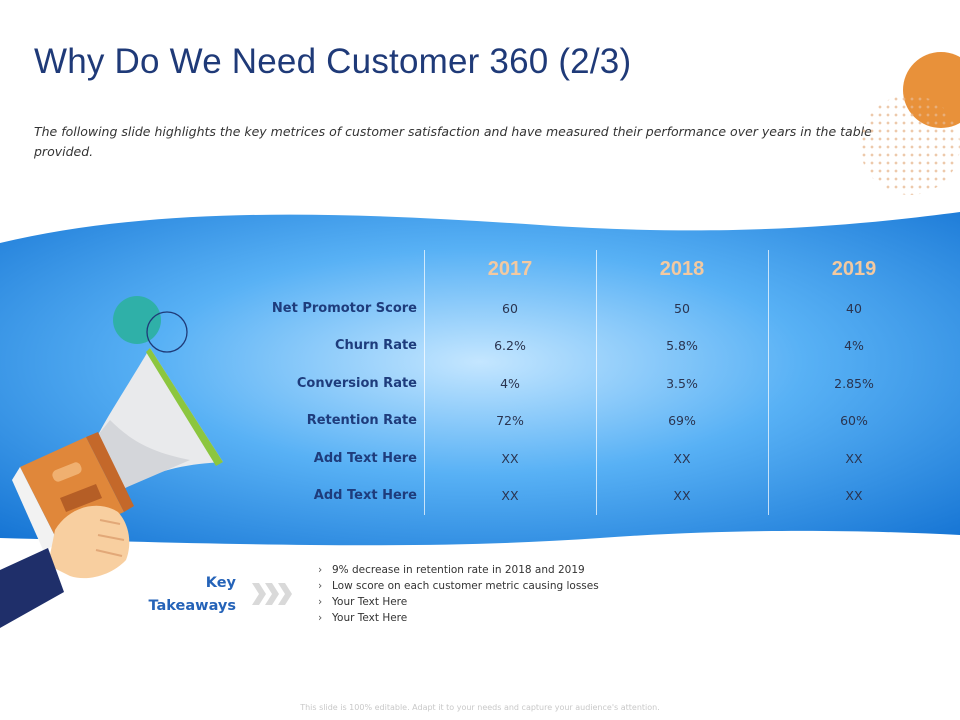  What do you see at coordinates (910, 145) in the screenshot?
I see `decorative-dot-pattern` at bounding box center [910, 145].